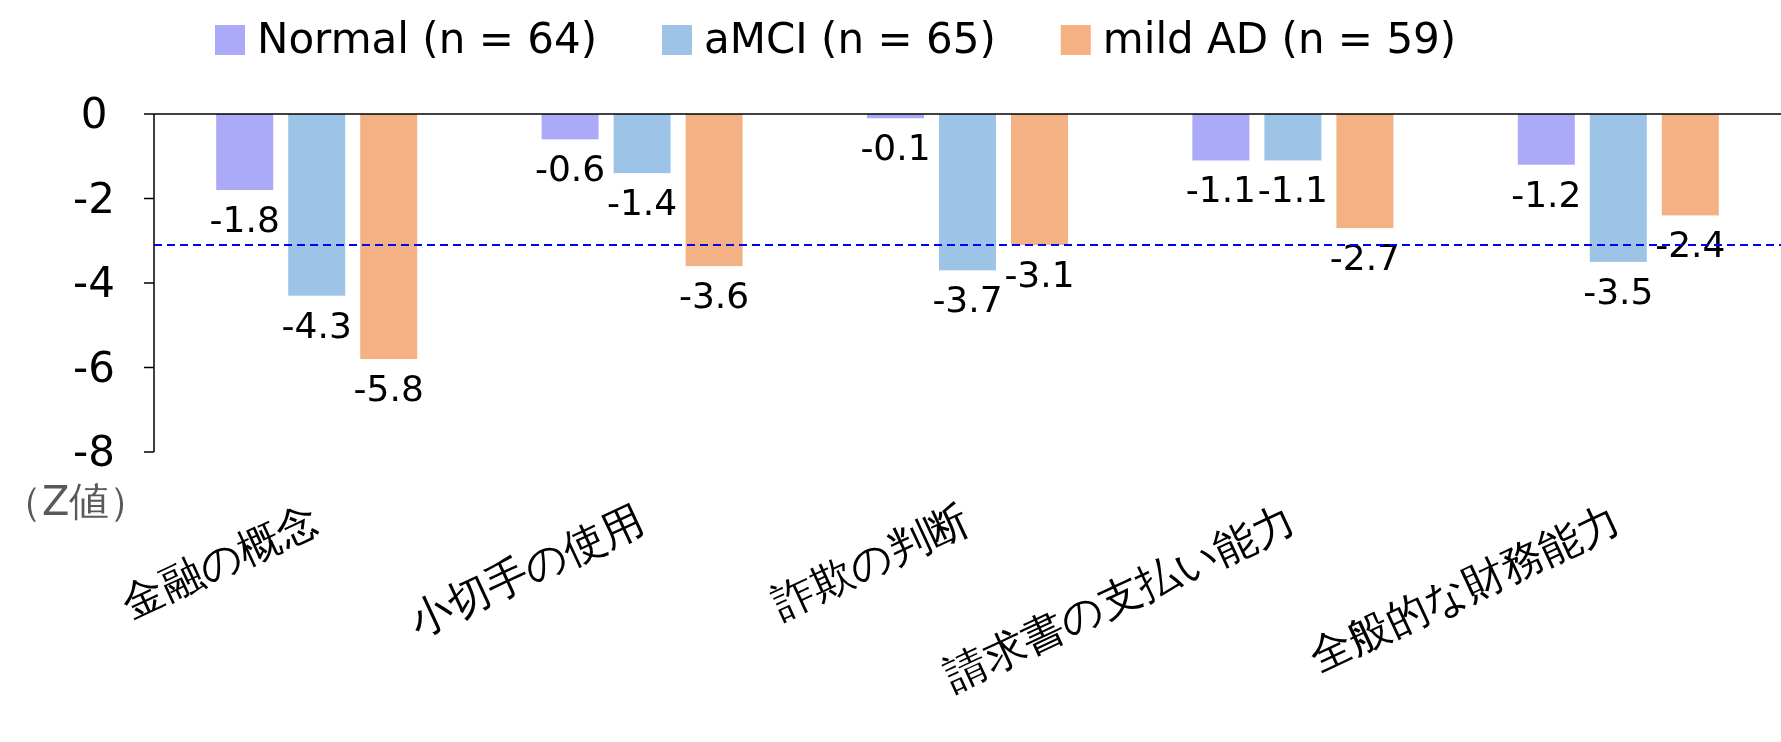 This screenshot has height=742, width=1781. What do you see at coordinates (316, 325) in the screenshot?
I see `data-label: -4.3` at bounding box center [316, 325].